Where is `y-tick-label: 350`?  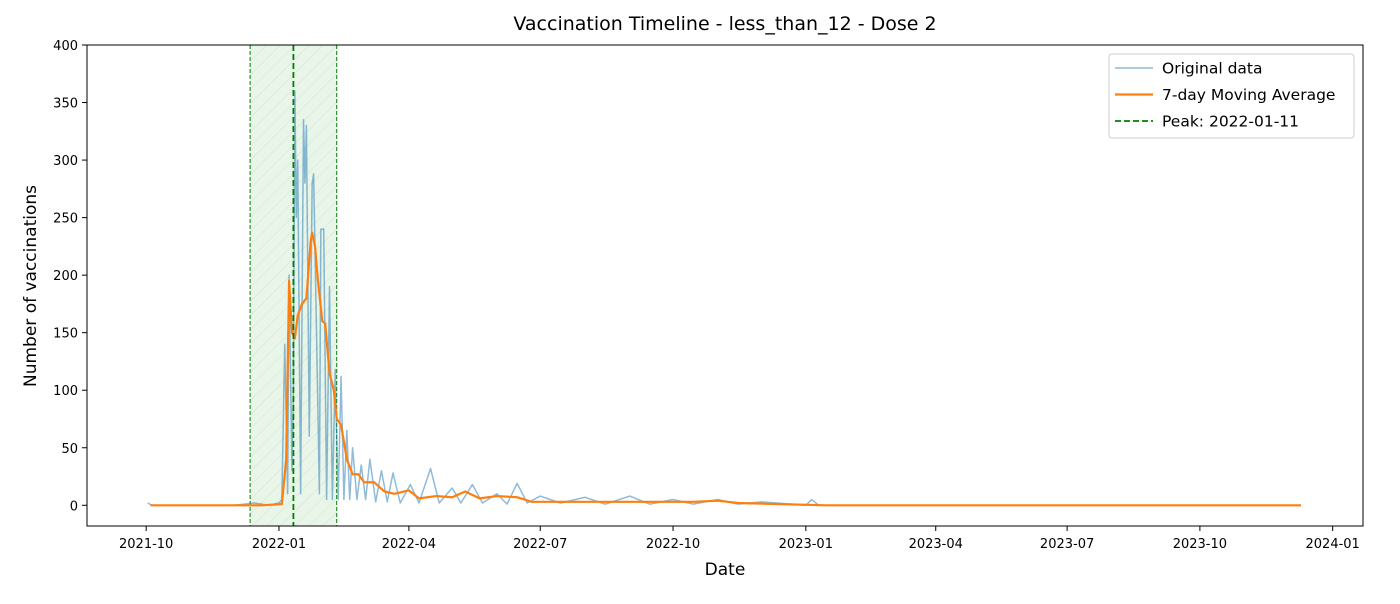
y-tick-label: 350 is located at coordinates (65, 104).